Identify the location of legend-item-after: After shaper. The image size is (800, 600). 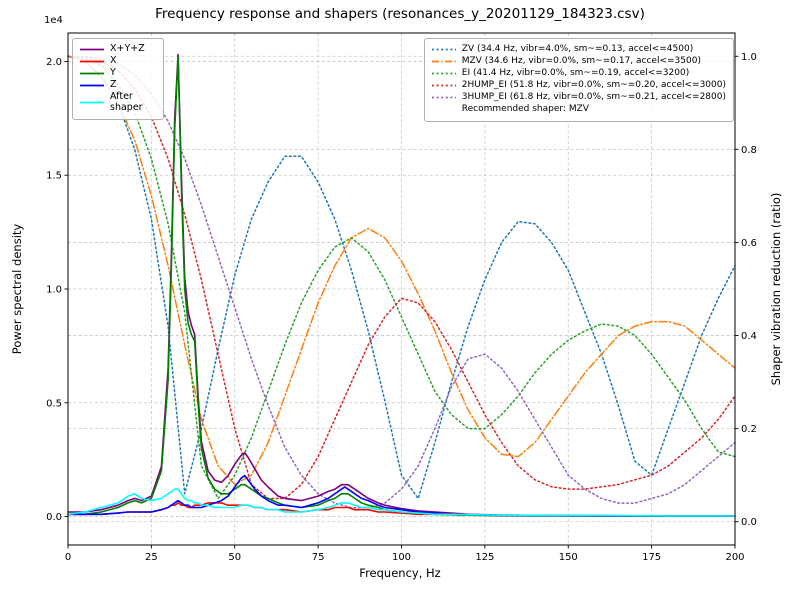
(117, 102).